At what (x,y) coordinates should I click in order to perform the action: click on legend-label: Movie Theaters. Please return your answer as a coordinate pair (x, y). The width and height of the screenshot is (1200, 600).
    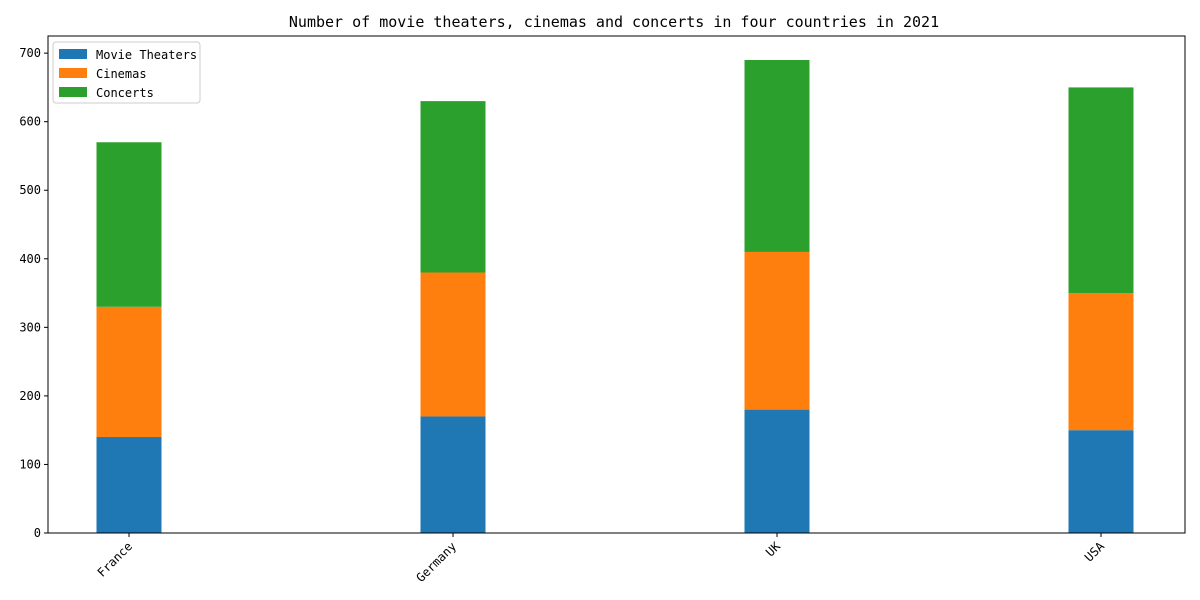
    Looking at the image, I should click on (146, 55).